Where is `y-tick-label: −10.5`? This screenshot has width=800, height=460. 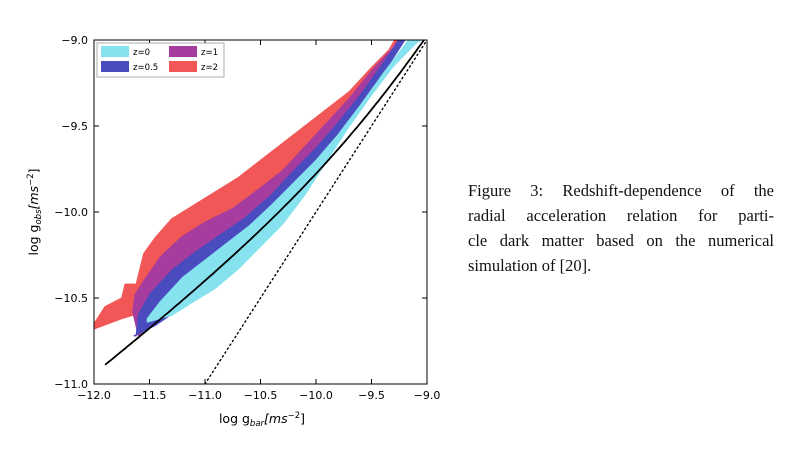 y-tick-label: −10.5 is located at coordinates (71, 298).